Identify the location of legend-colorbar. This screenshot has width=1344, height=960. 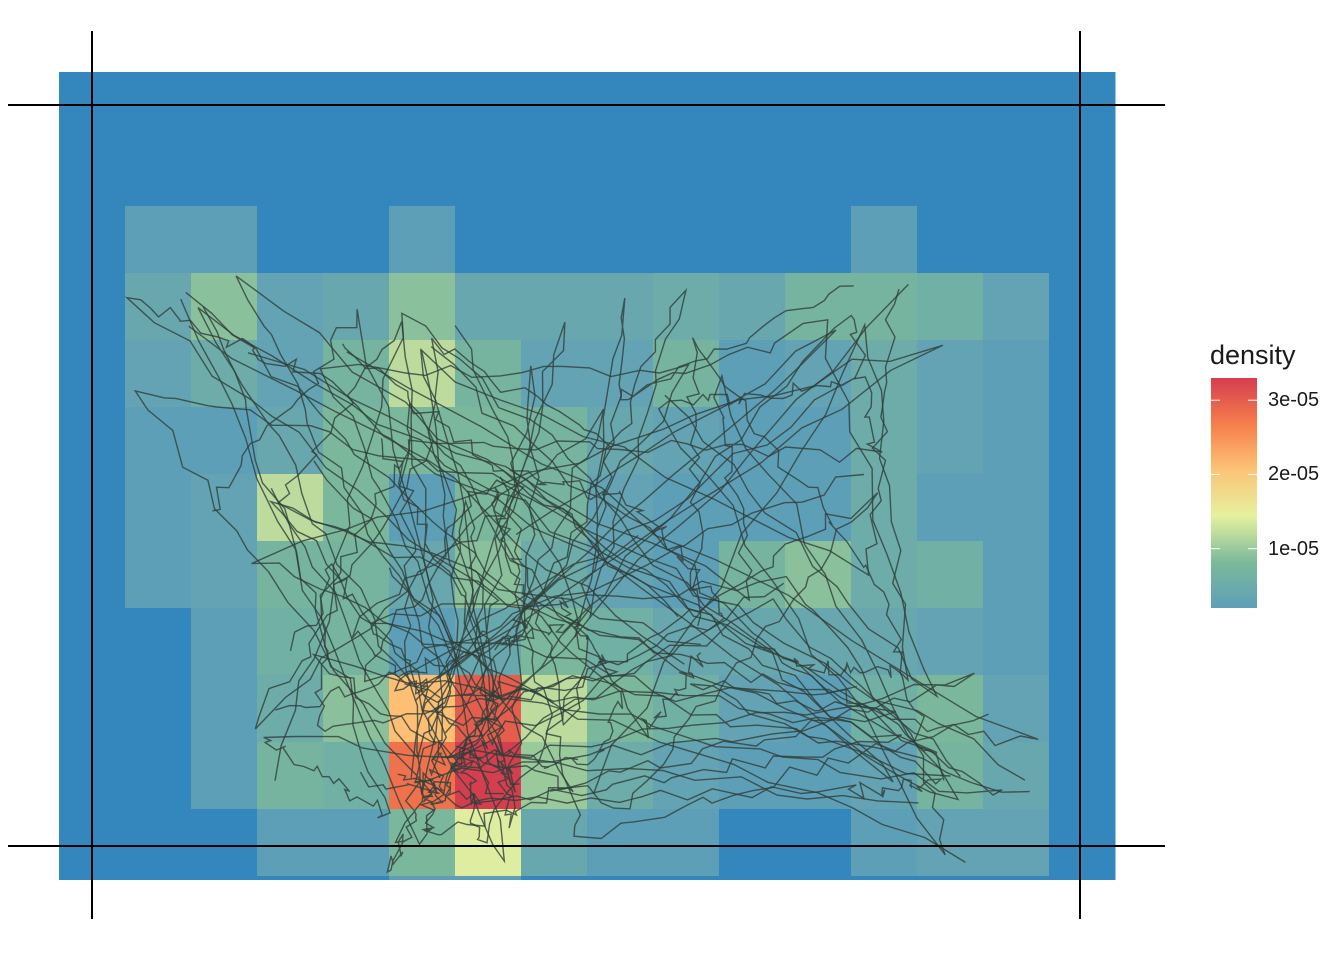
(1234, 493).